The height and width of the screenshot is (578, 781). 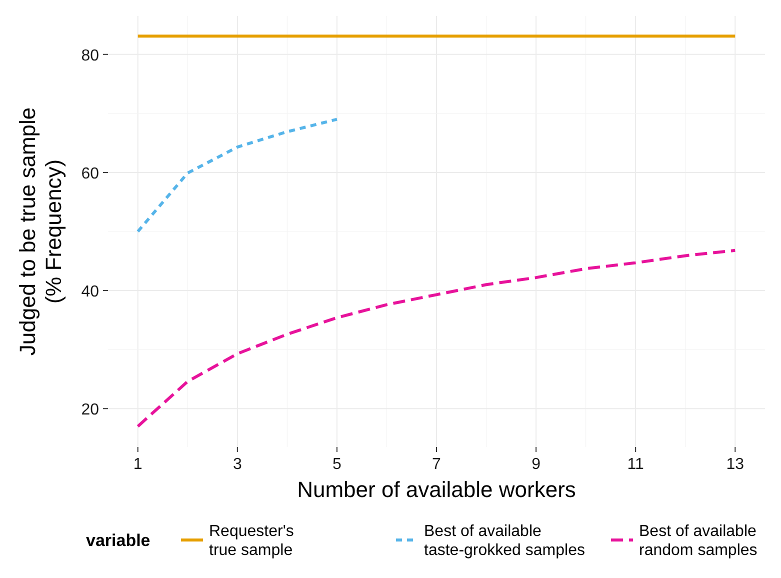 I want to click on y-tick-label: 40, so click(x=90, y=292).